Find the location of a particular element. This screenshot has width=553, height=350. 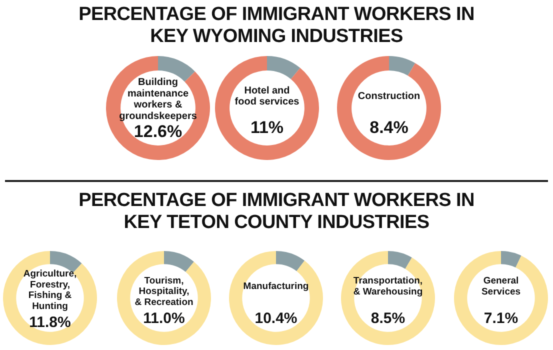

text: 8.5% is located at coordinates (388, 318).